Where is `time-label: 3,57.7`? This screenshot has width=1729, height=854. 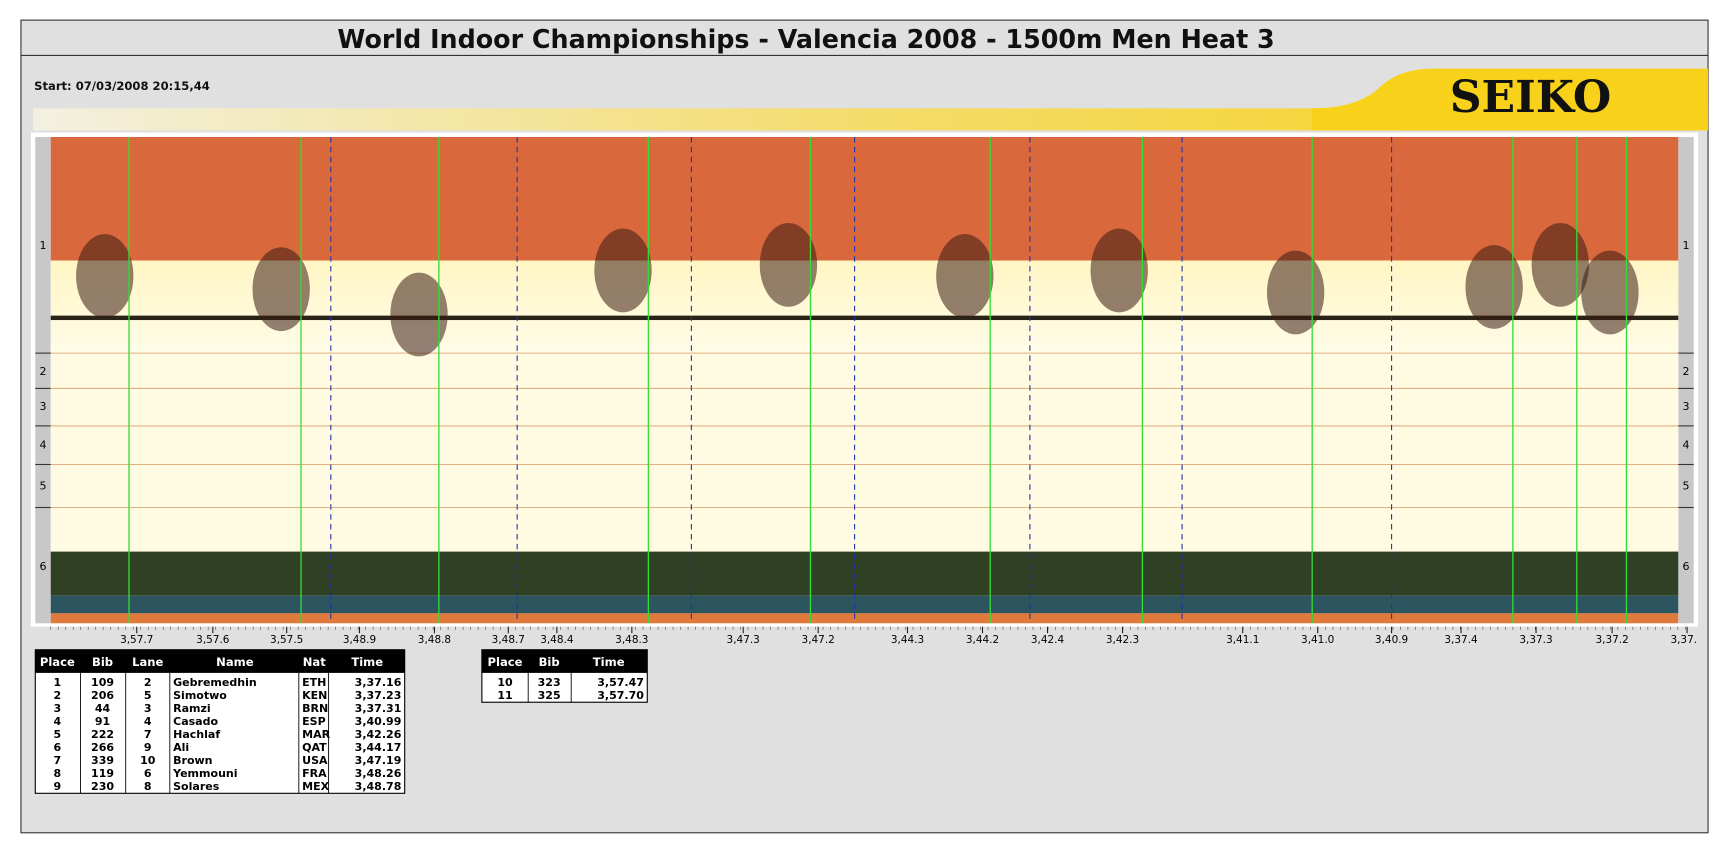
time-label: 3,57.7 is located at coordinates (136, 640).